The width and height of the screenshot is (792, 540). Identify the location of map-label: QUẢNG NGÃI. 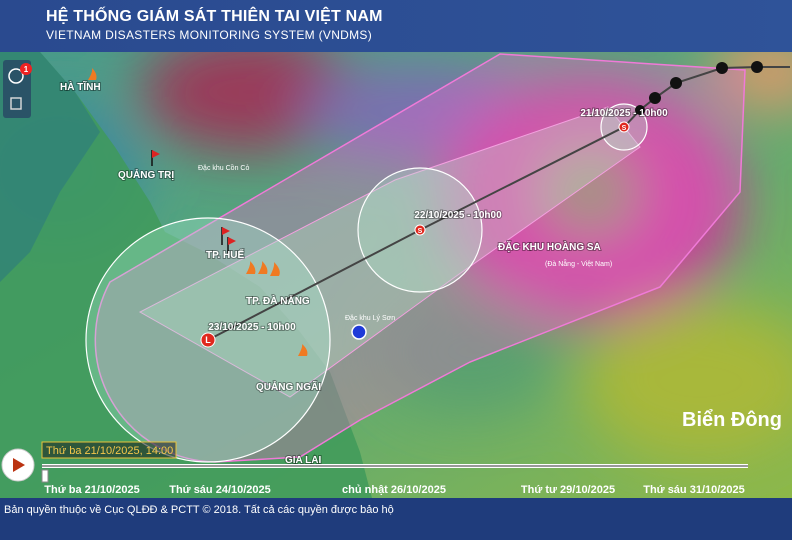
(288, 386).